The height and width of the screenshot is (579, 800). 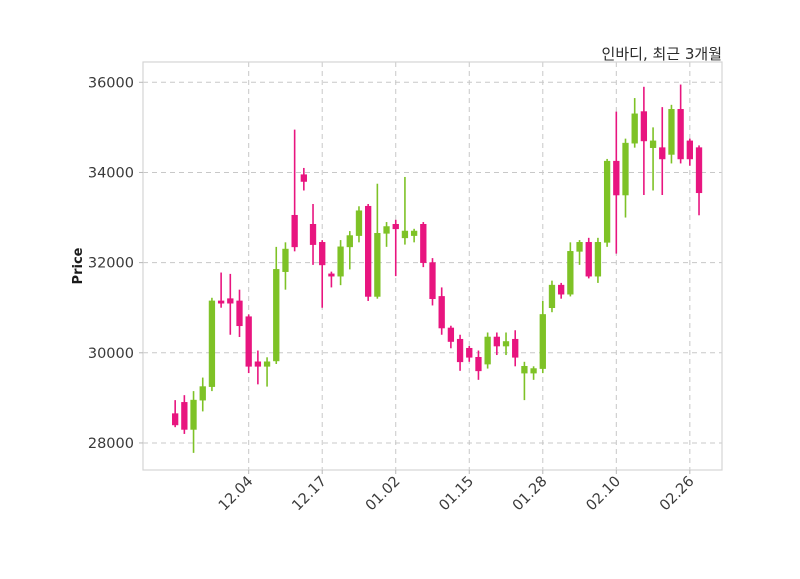 I want to click on y-tick-label: 36000, so click(x=111, y=83).